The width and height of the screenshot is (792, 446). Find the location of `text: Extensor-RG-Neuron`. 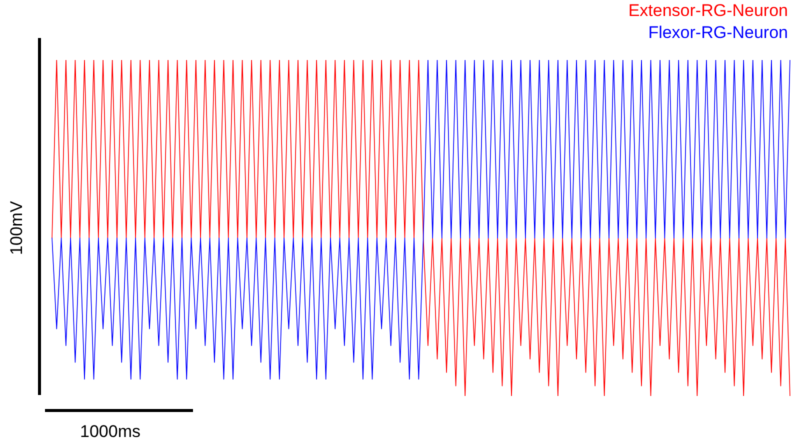

text: Extensor-RG-Neuron is located at coordinates (708, 11).